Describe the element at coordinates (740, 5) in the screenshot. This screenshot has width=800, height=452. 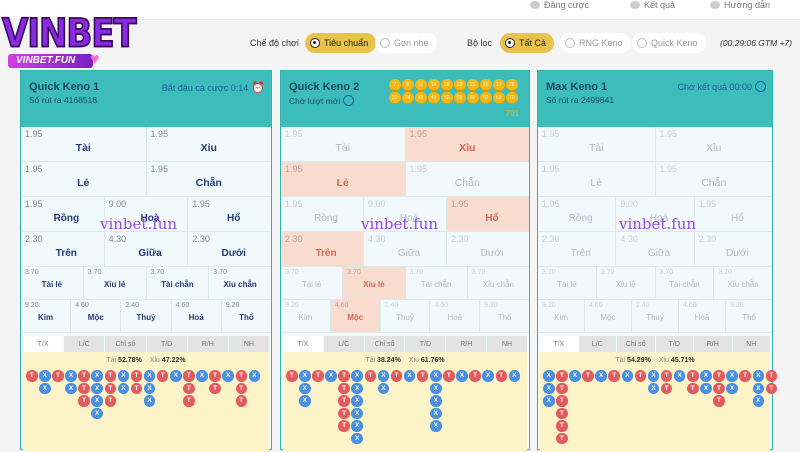
I see `nav-guide: Hướng dẫn` at that location.